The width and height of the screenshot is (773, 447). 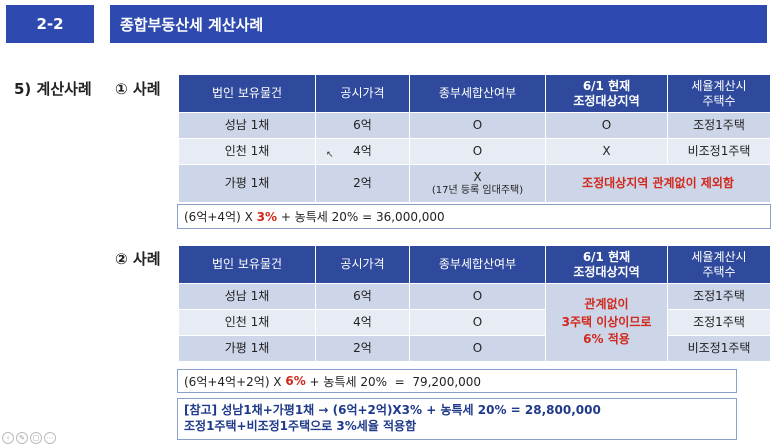 I want to click on zoom-icon: ▢, so click(x=36, y=438).